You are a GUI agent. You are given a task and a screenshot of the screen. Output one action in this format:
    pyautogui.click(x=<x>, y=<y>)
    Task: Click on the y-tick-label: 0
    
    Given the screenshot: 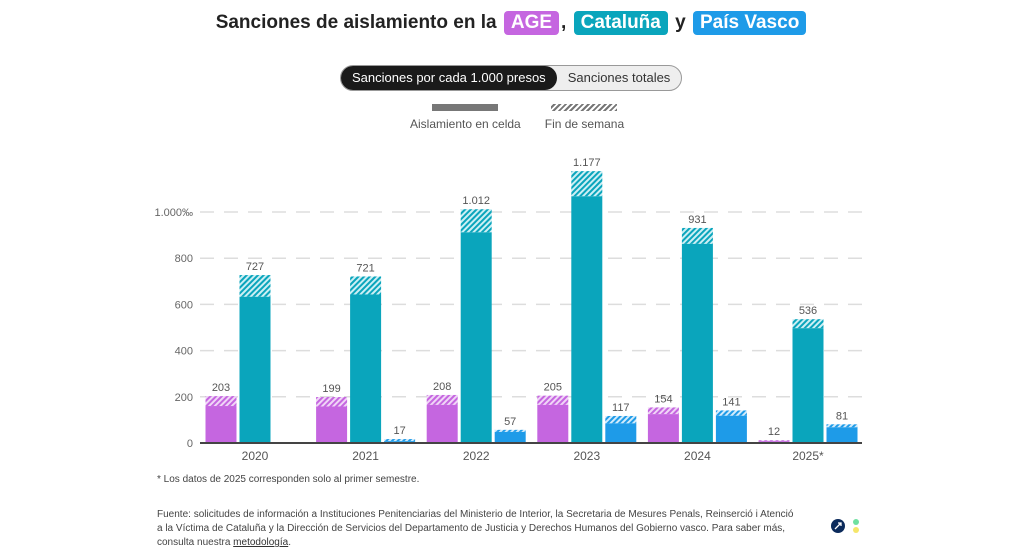 What is the action you would take?
    pyautogui.click(x=190, y=444)
    